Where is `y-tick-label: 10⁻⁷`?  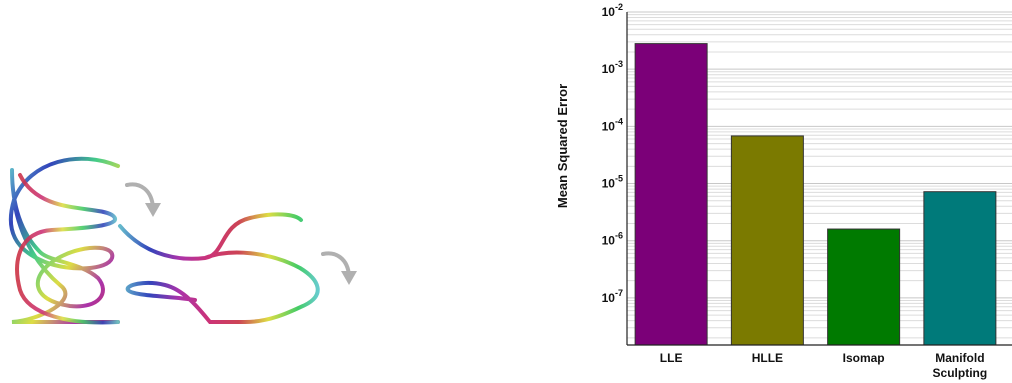 y-tick-label: 10⁻⁷ is located at coordinates (612, 296).